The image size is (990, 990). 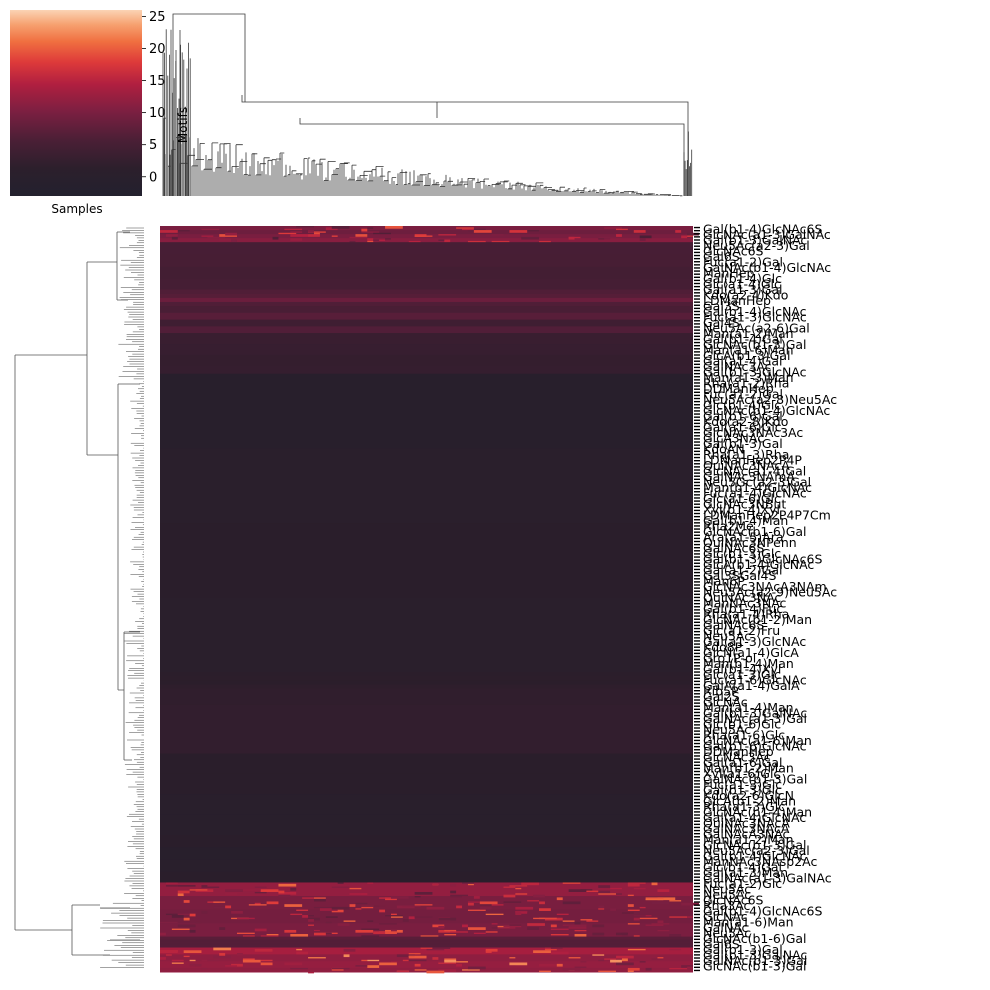 What do you see at coordinates (728, 273) in the screenshot?
I see `row-label: ManHep` at bounding box center [728, 273].